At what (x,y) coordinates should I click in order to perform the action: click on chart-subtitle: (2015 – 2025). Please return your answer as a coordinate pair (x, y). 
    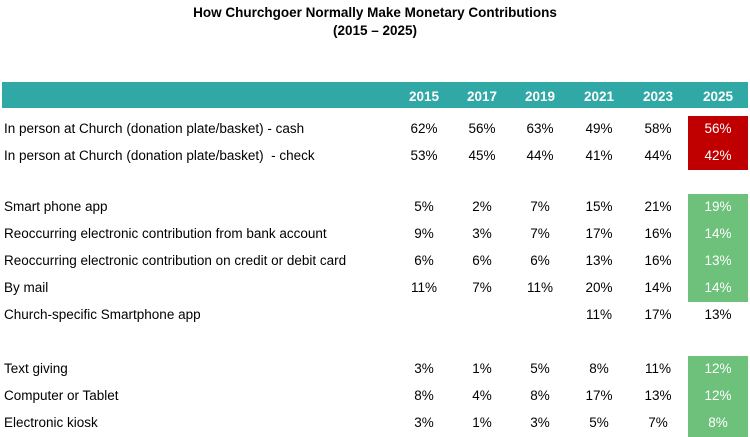
    Looking at the image, I should click on (375, 30).